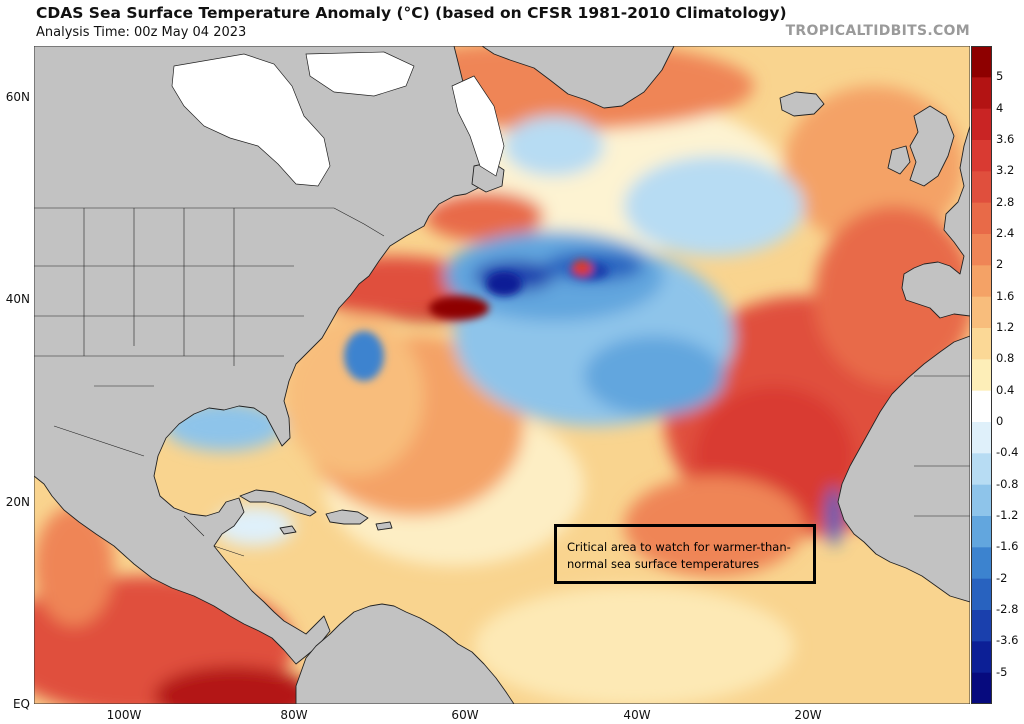 The image size is (1024, 724). What do you see at coordinates (1005, 233) in the screenshot?
I see `colorbar-label: 2.4` at bounding box center [1005, 233].